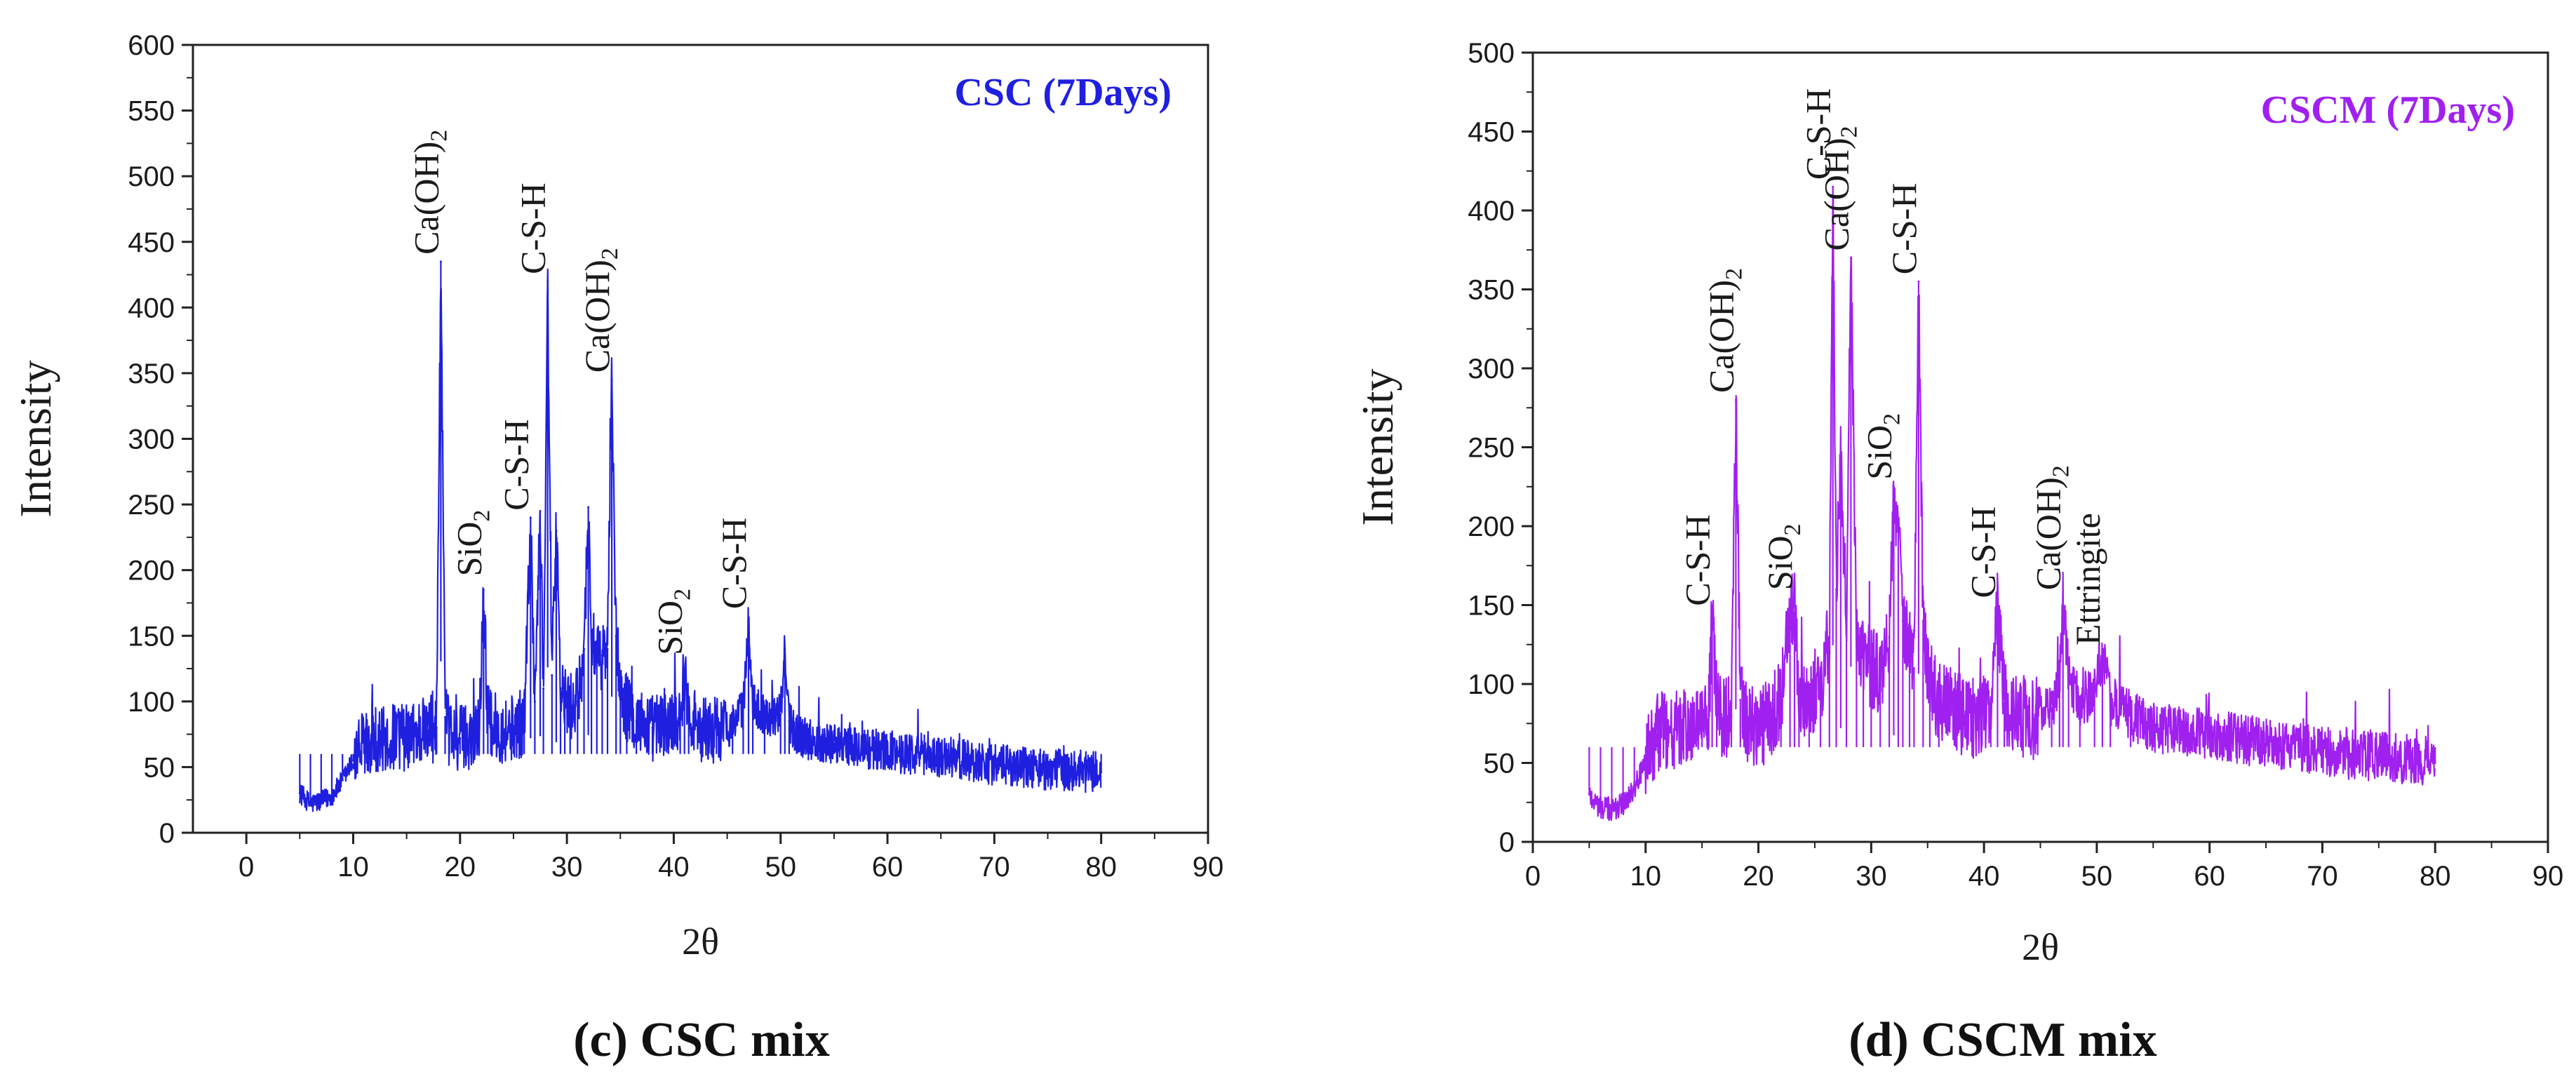 The width and height of the screenshot is (2576, 1086). I want to click on y-tick-label: 400, so click(151, 308).